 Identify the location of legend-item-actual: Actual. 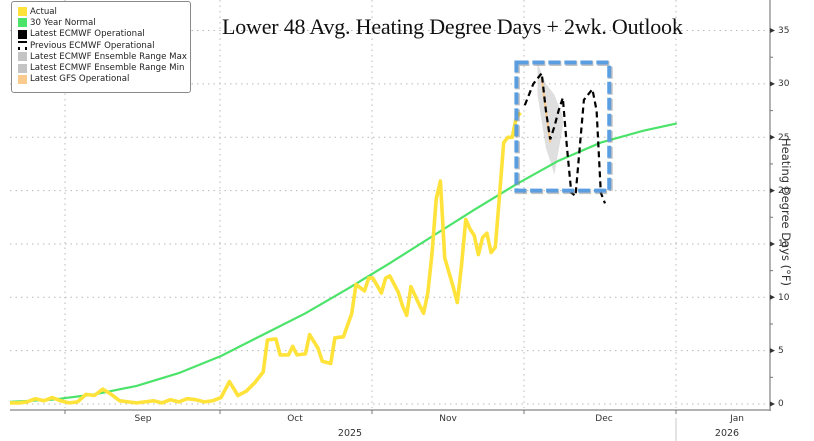
(104, 11).